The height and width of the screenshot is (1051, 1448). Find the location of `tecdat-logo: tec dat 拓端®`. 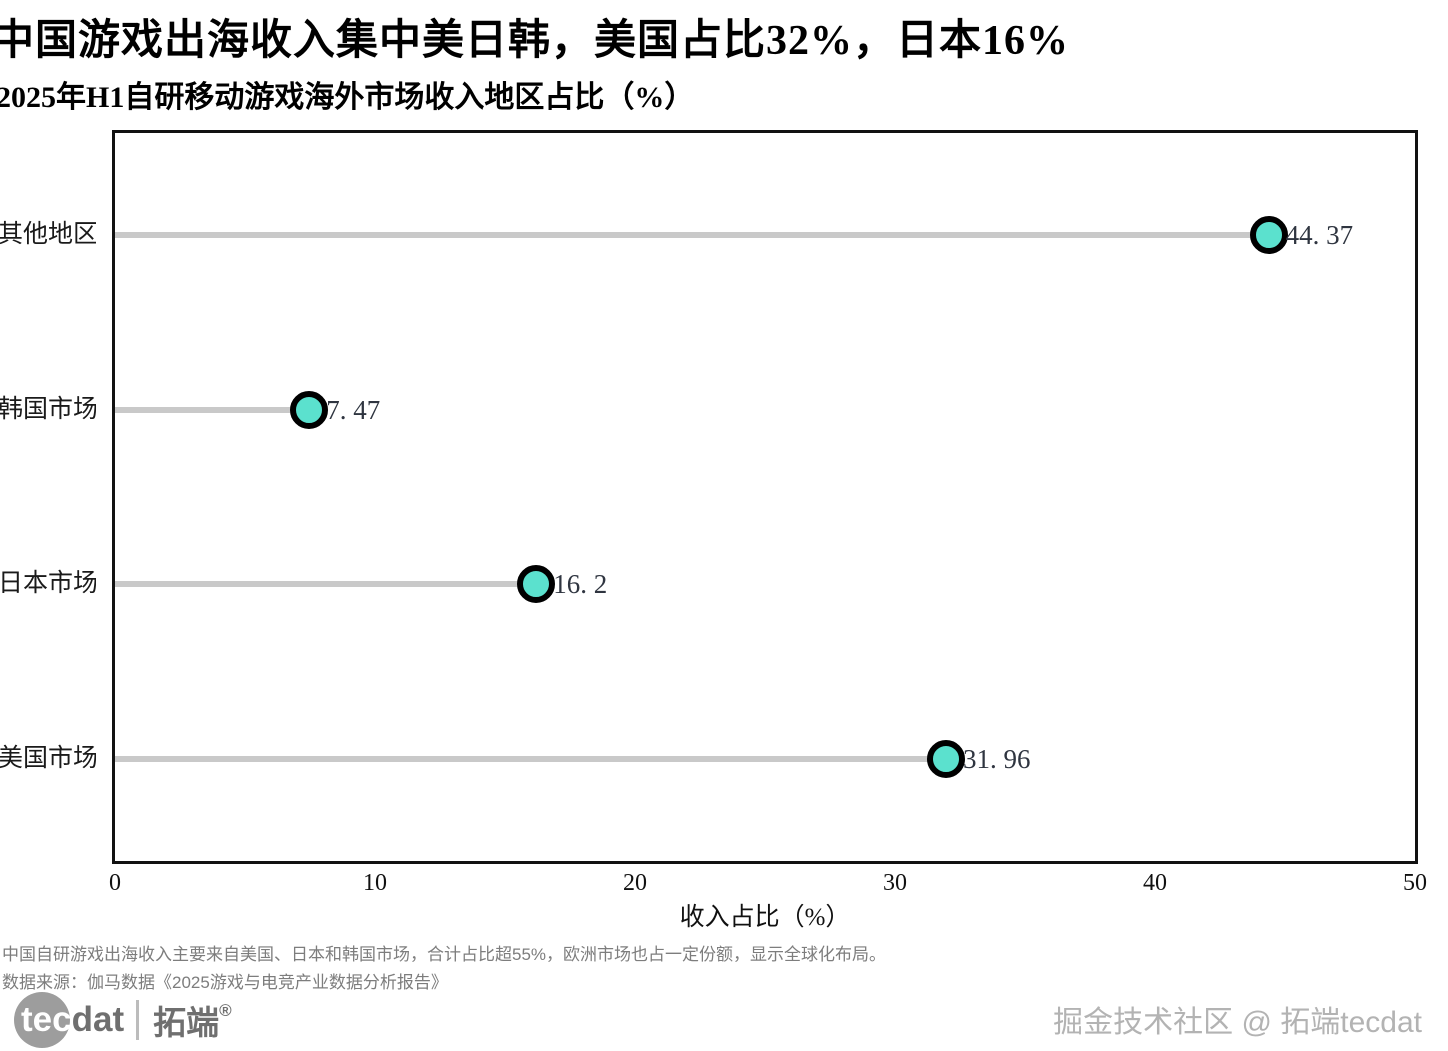

tecdat-logo: tec dat 拓端® is located at coordinates (123, 1019).